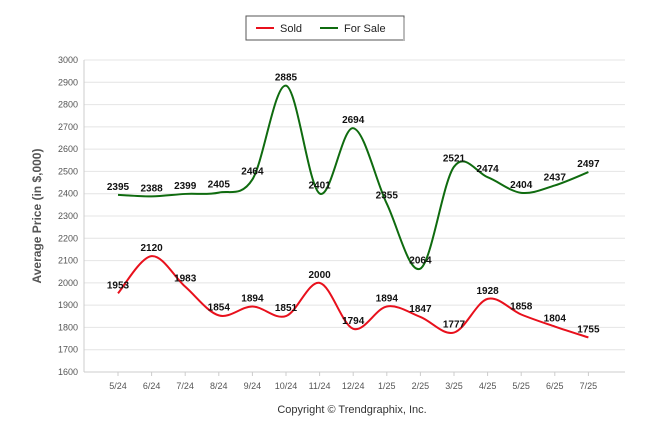 The height and width of the screenshot is (434, 646). Describe the element at coordinates (420, 309) in the screenshot. I see `data-label-sold: 1847` at that location.